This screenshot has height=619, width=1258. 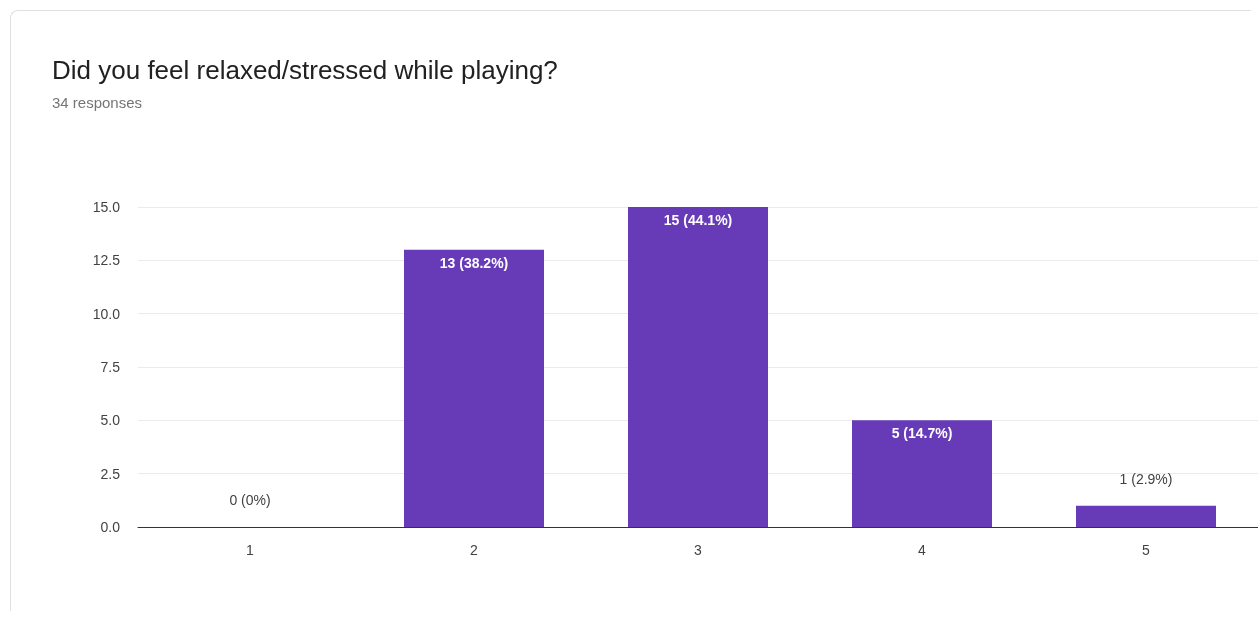 I want to click on data-label: 0 (0%), so click(x=250, y=500).